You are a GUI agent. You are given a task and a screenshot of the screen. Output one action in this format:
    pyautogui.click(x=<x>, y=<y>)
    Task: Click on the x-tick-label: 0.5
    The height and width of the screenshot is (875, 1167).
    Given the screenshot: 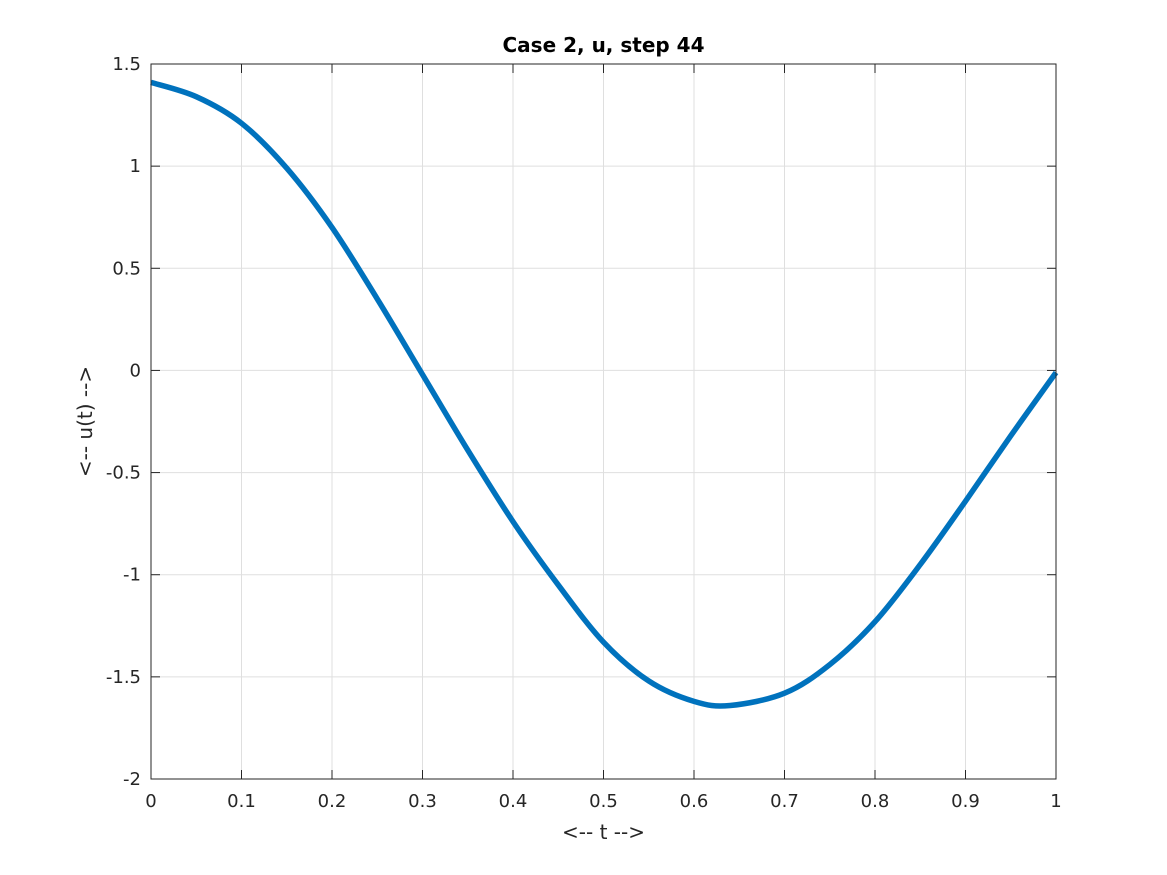 What is the action you would take?
    pyautogui.click(x=603, y=801)
    